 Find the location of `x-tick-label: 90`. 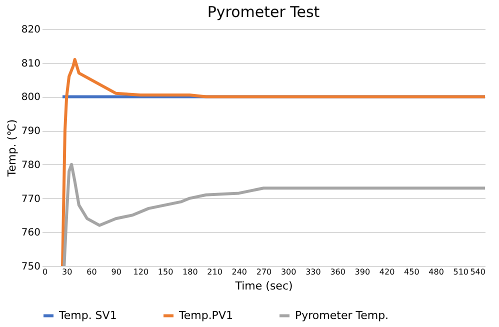

x-tick-label: 90 is located at coordinates (116, 272).